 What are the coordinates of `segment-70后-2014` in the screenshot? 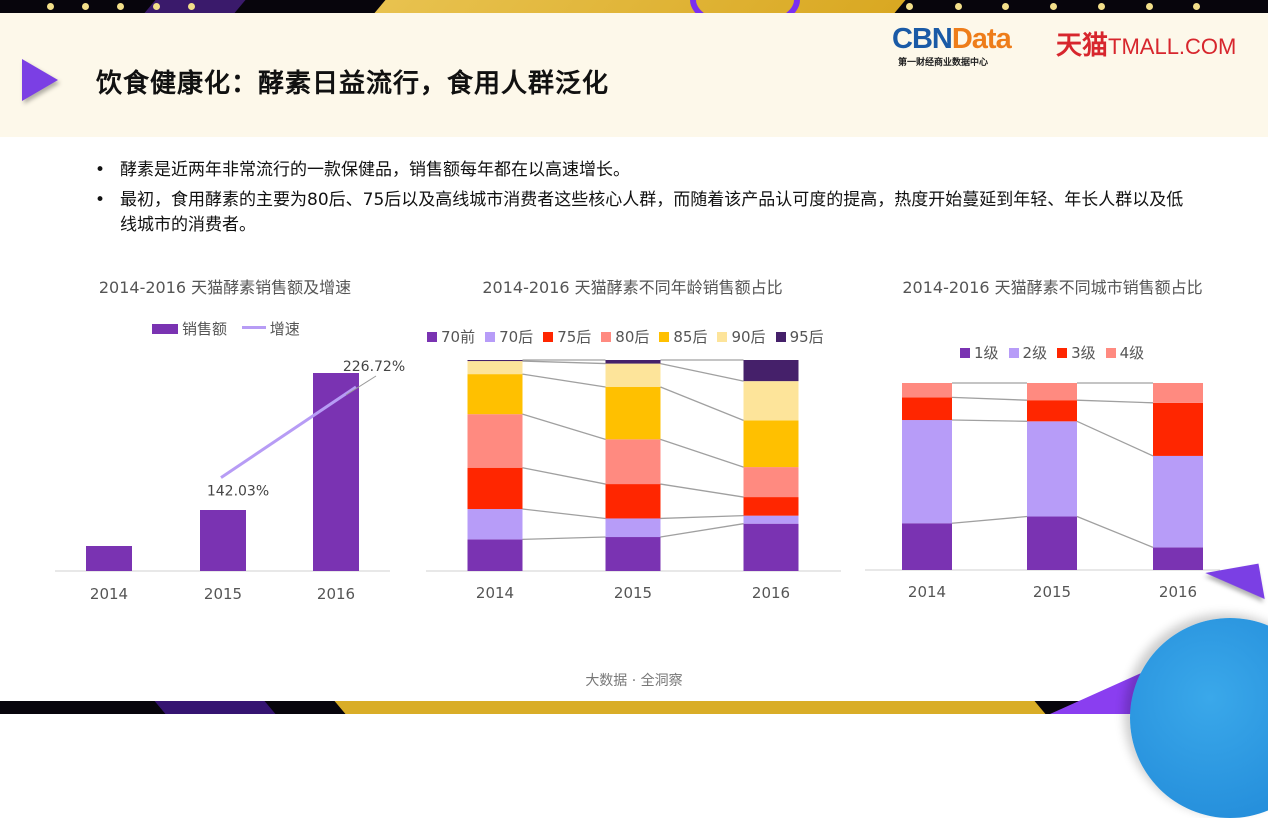 It's located at (495, 524).